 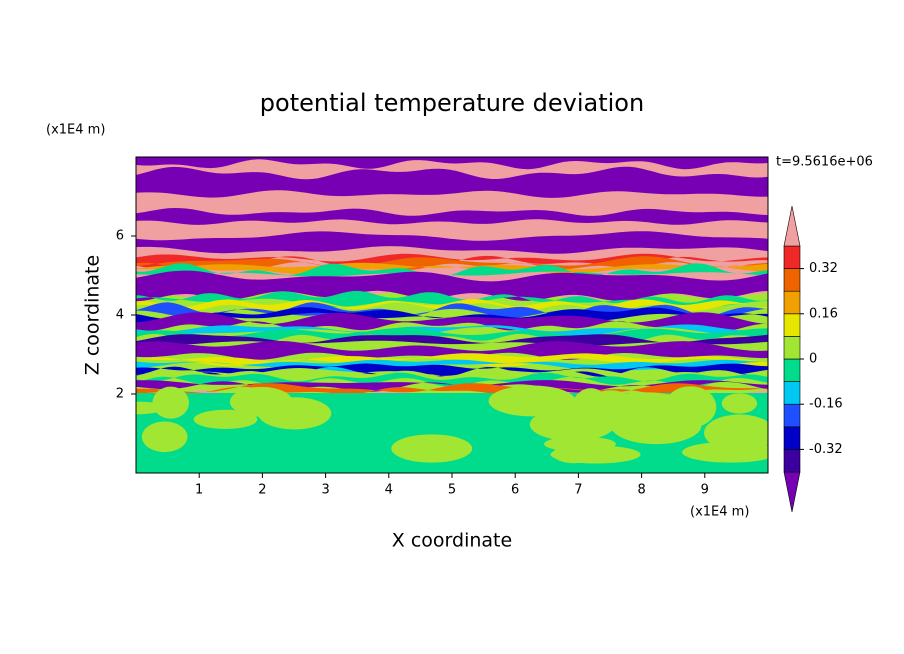 What do you see at coordinates (452, 541) in the screenshot?
I see `x-axis-label: X coordinate` at bounding box center [452, 541].